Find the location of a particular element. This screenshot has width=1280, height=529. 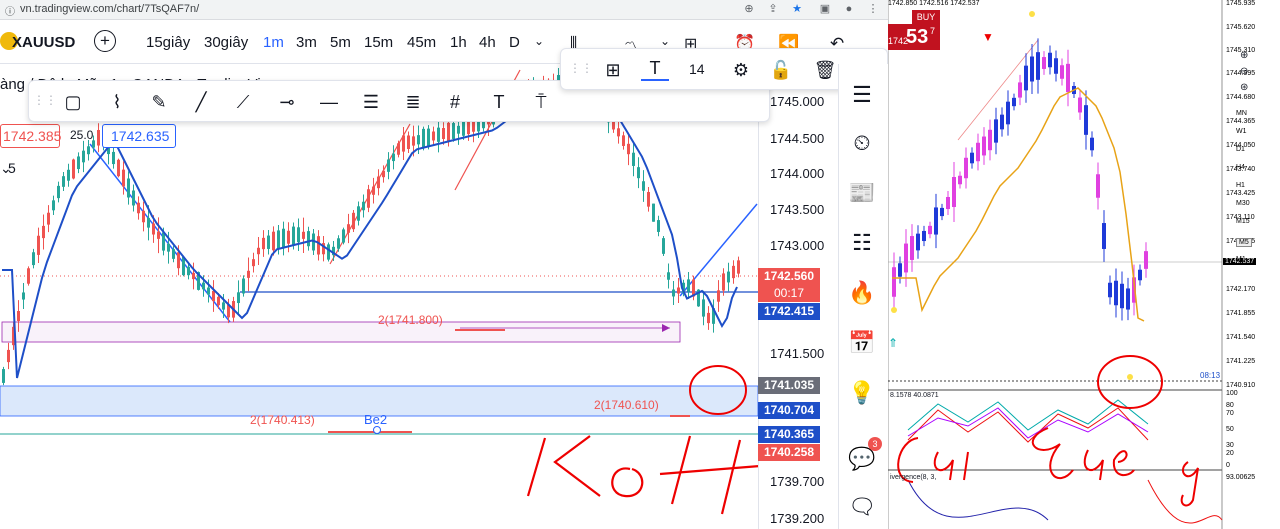

osc-level: 20 is located at coordinates (1230, 453).